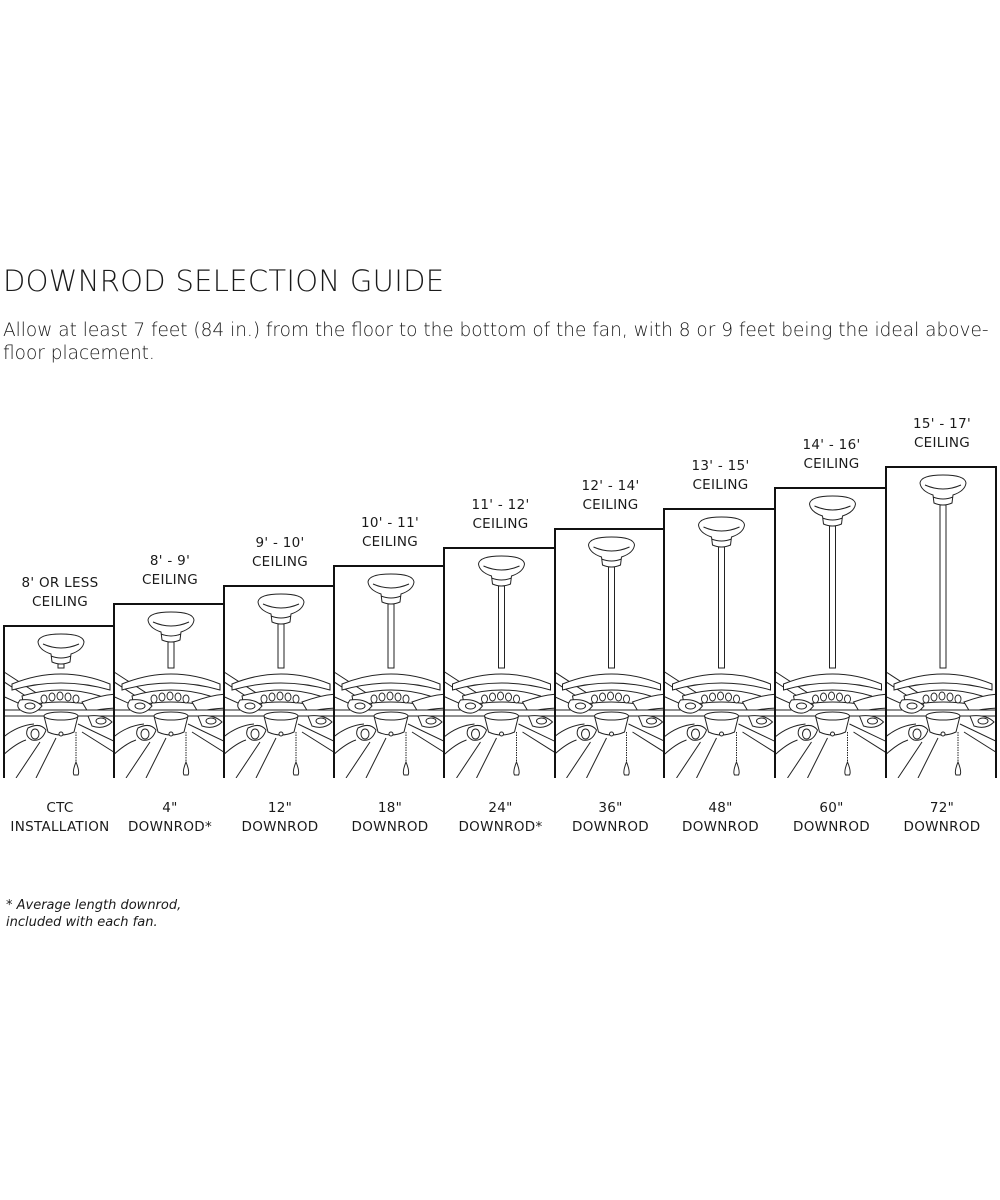  Describe the element at coordinates (170, 818) in the screenshot. I see `downrod-length-label: 4" DOWNROD*` at that location.